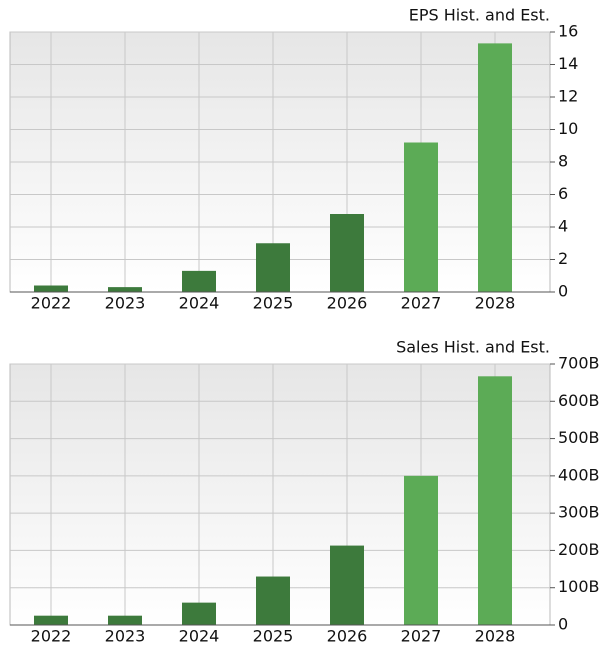  I want to click on y-tick-label: 500B, so click(579, 437).